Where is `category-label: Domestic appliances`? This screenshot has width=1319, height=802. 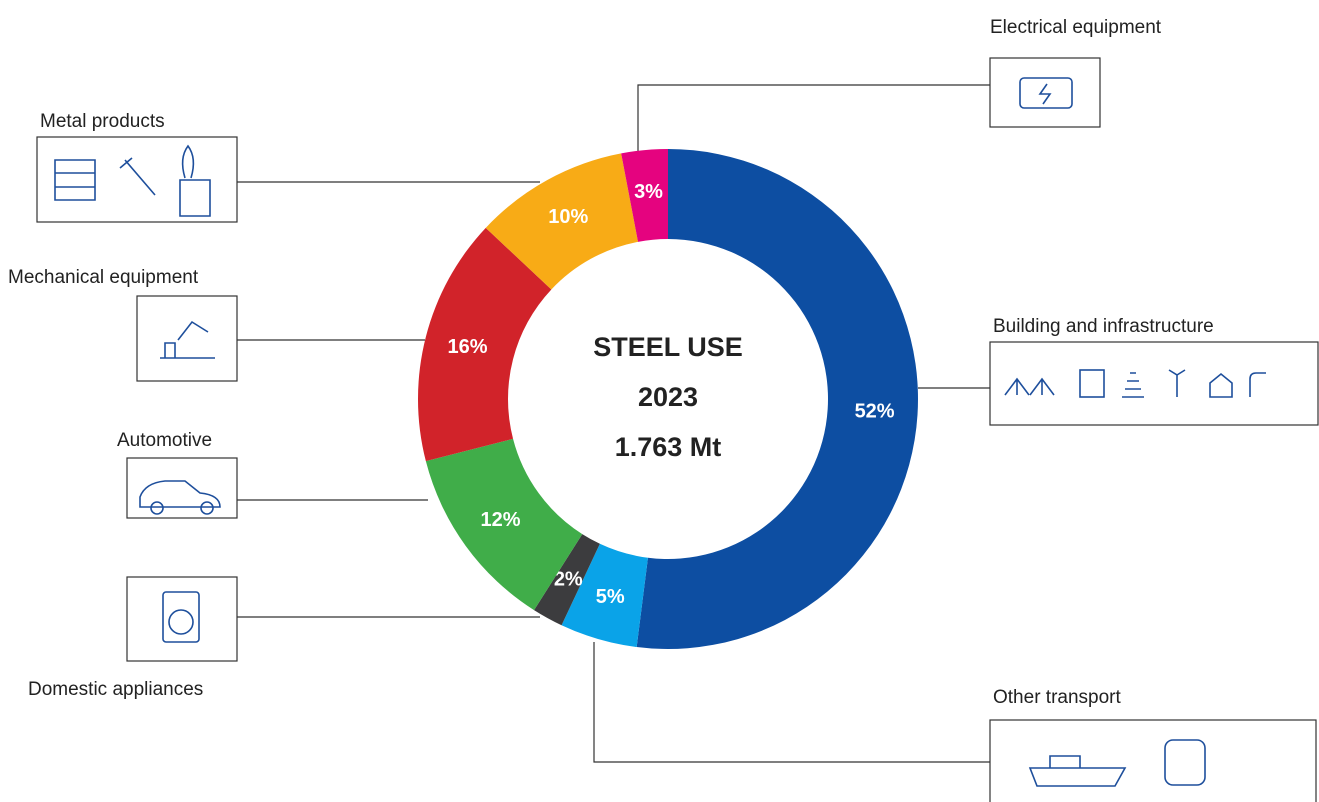
category-label: Domestic appliances is located at coordinates (115, 689).